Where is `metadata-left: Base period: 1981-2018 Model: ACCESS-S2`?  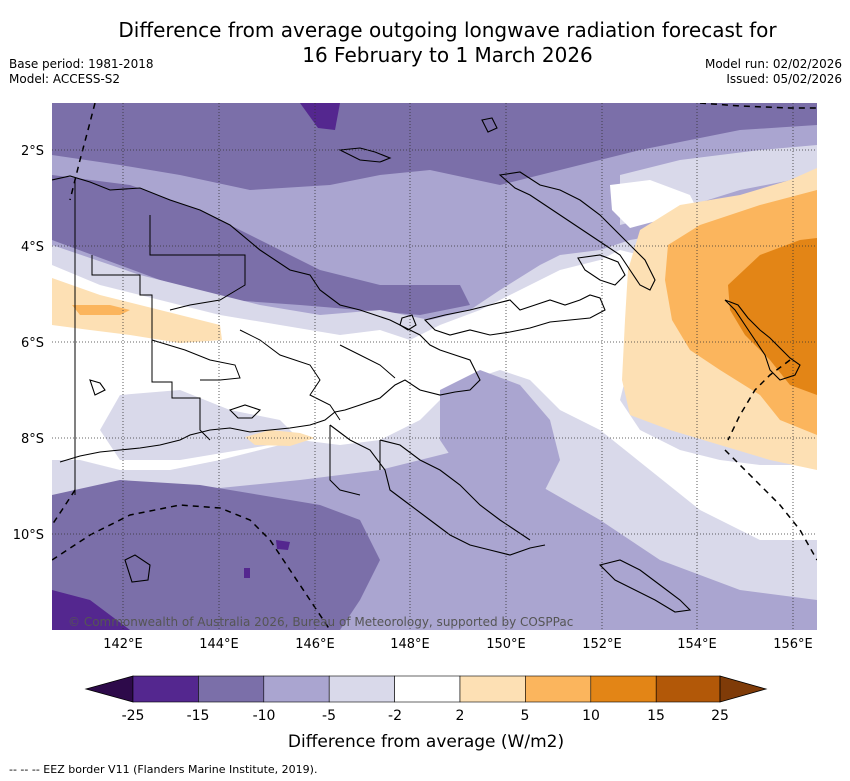 metadata-left: Base period: 1981-2018 Model: ACCESS-S2 is located at coordinates (81, 72).